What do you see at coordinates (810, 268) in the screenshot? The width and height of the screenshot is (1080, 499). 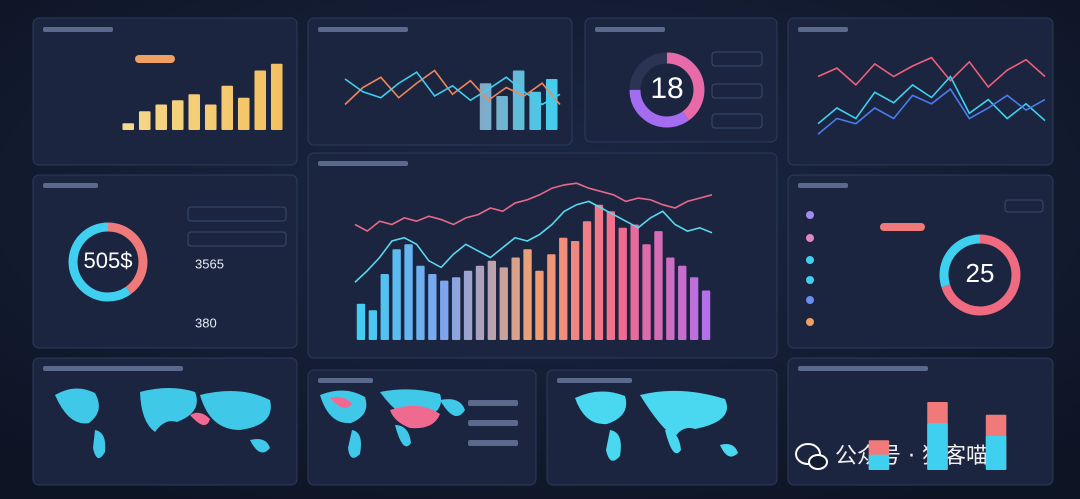 I see `list-dots` at bounding box center [810, 268].